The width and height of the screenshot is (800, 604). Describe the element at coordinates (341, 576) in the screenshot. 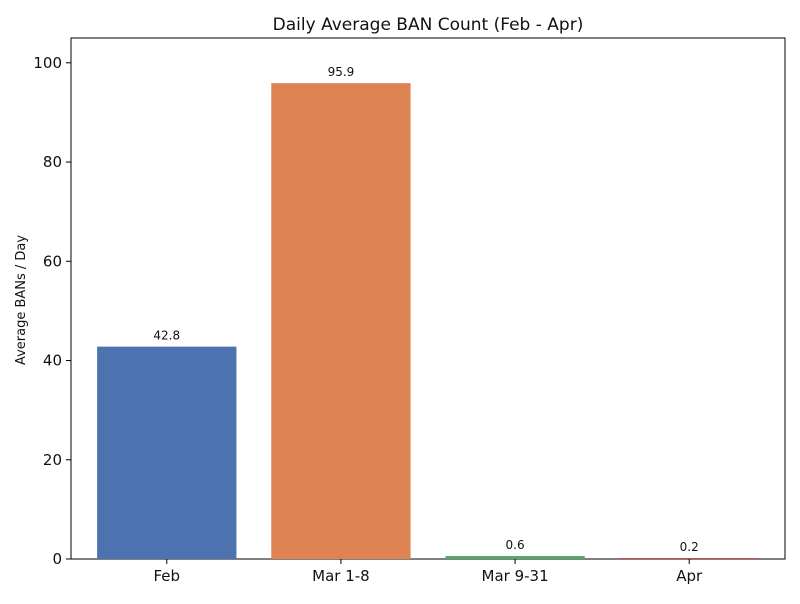

I see `x-tick-label: Mar 1-8` at that location.